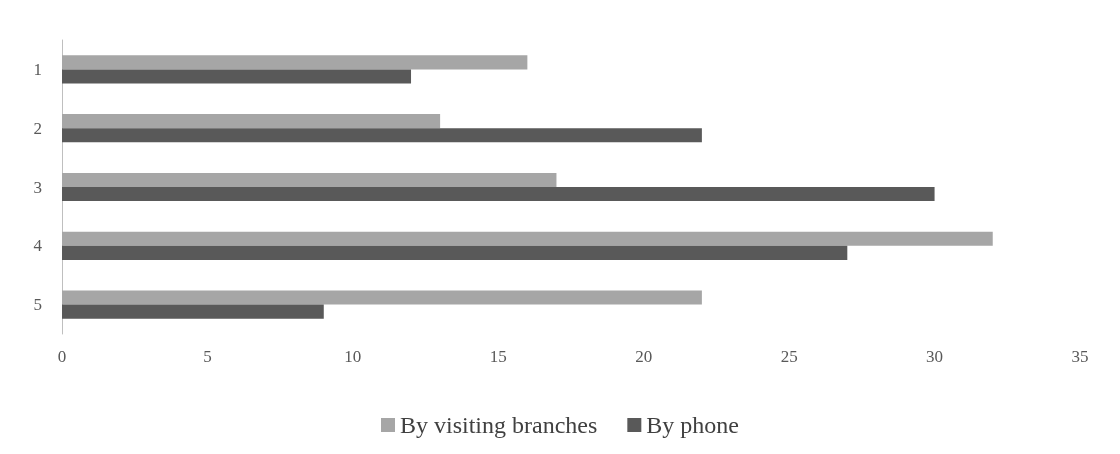 This screenshot has width=1120, height=454. I want to click on x-tick-label: 10, so click(353, 356).